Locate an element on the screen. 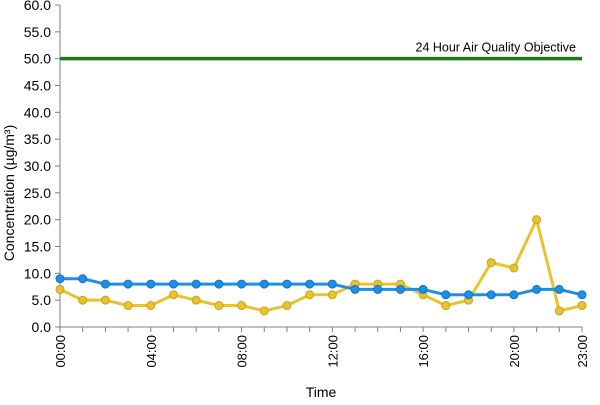 The height and width of the screenshot is (405, 600). y-tick-label: 0.0 is located at coordinates (42, 327).